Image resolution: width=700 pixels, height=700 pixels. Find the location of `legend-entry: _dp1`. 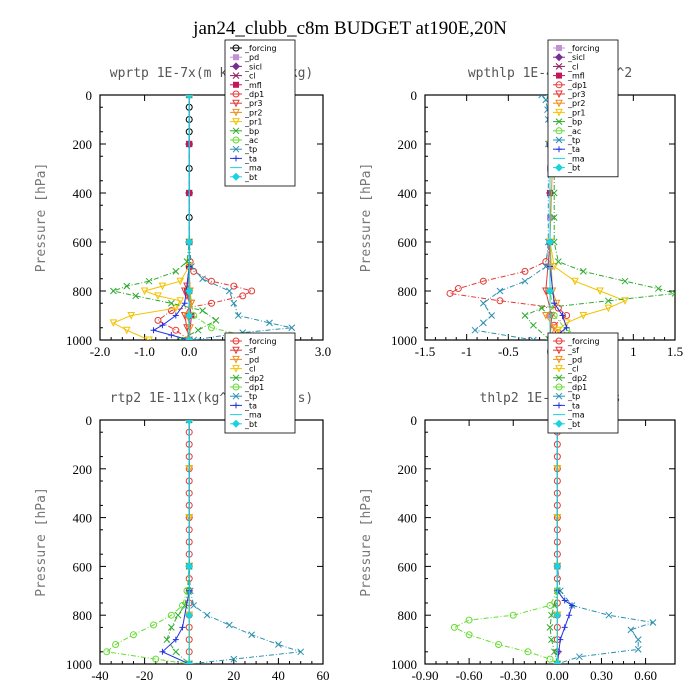

legend-entry: _dp1 is located at coordinates (577, 85).